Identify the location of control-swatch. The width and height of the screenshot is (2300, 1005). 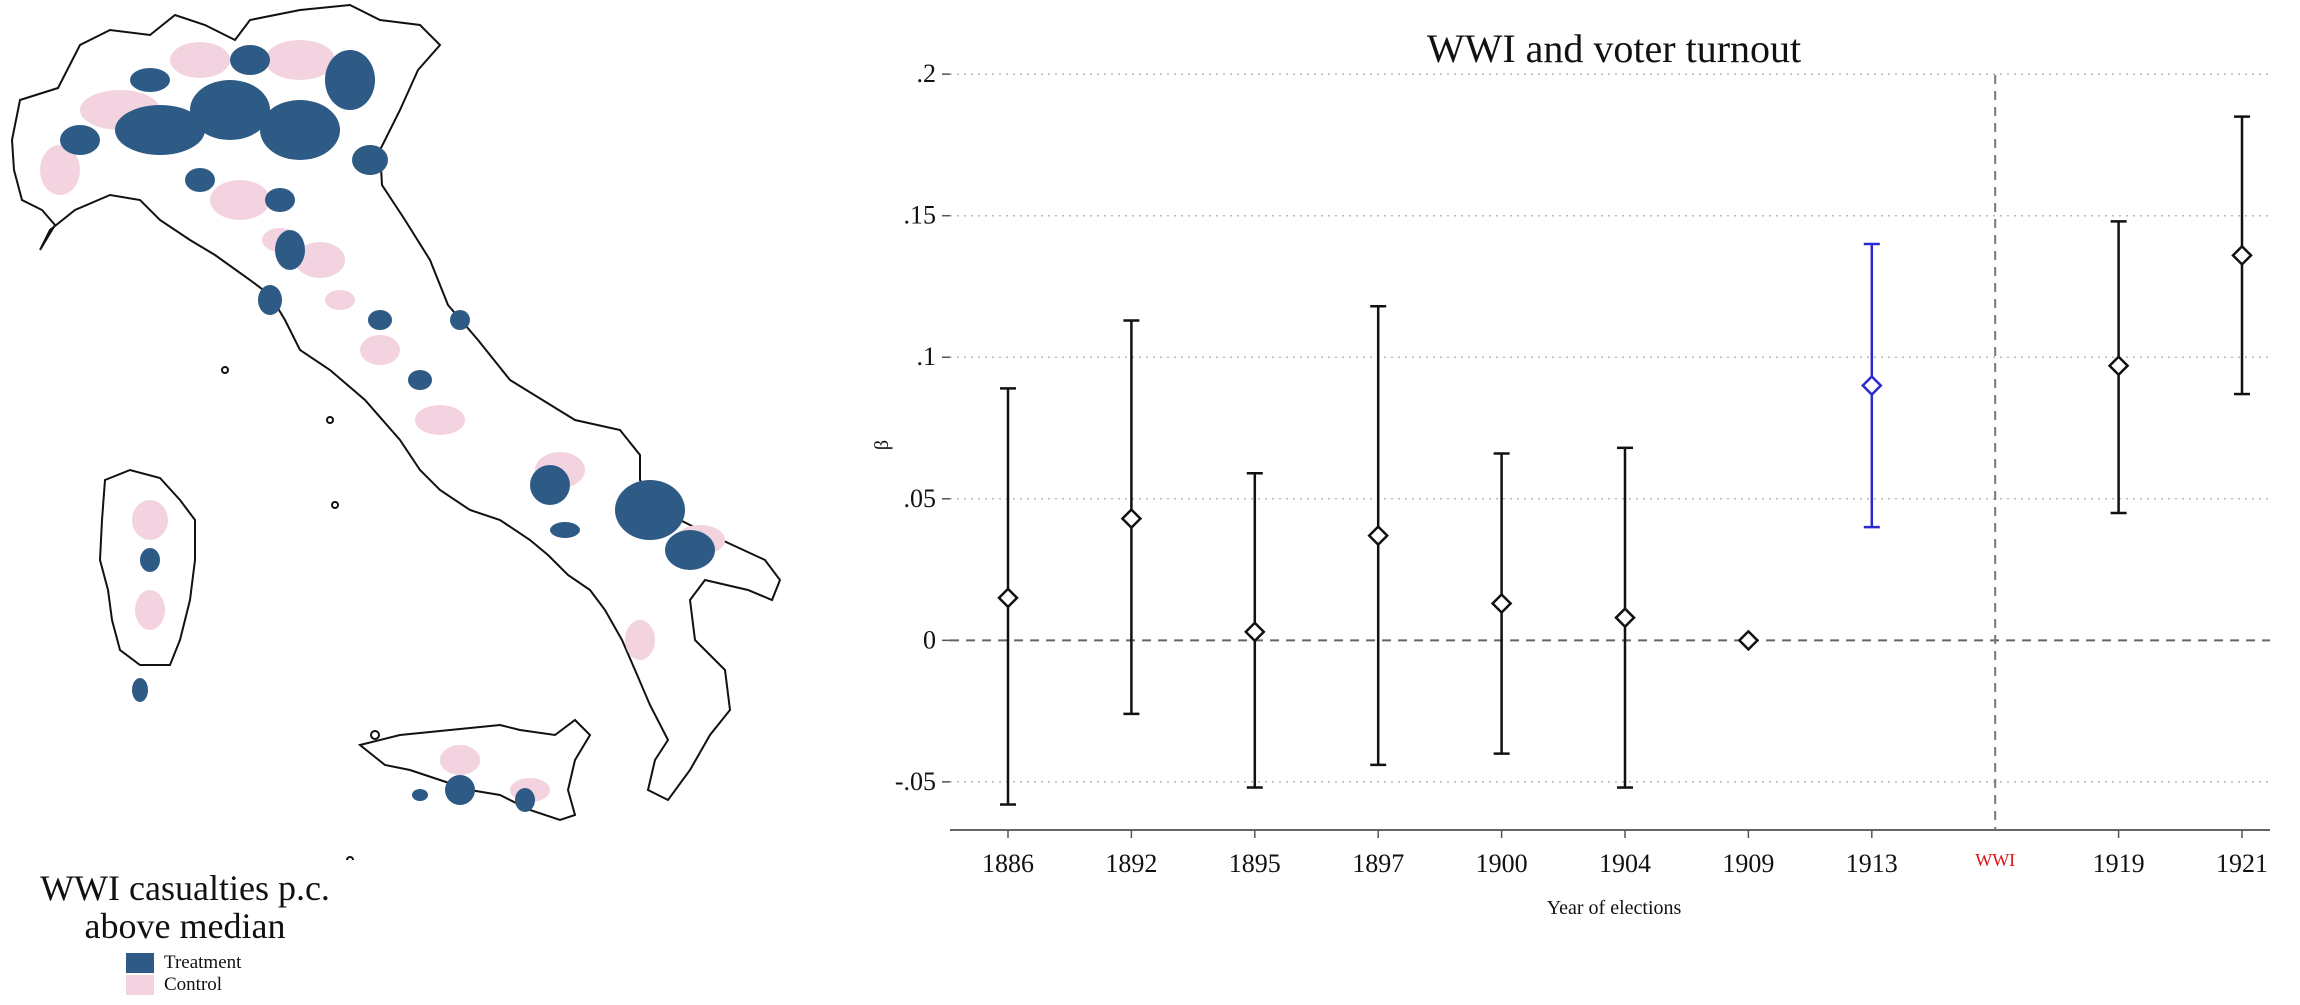
(140, 985).